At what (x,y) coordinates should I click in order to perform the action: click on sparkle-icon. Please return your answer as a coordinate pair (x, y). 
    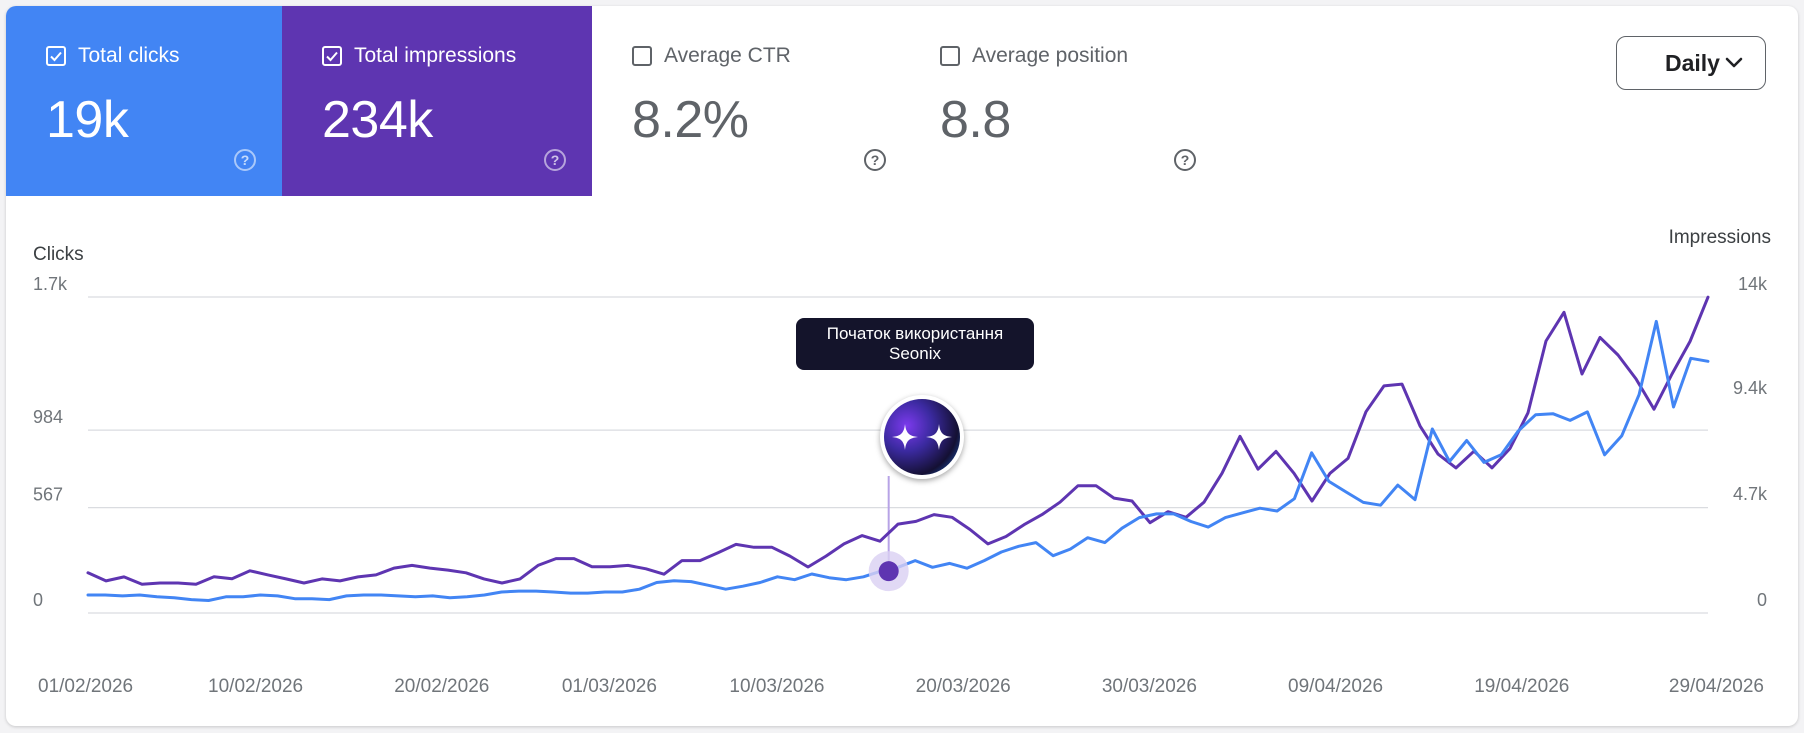
    Looking at the image, I should click on (922, 437).